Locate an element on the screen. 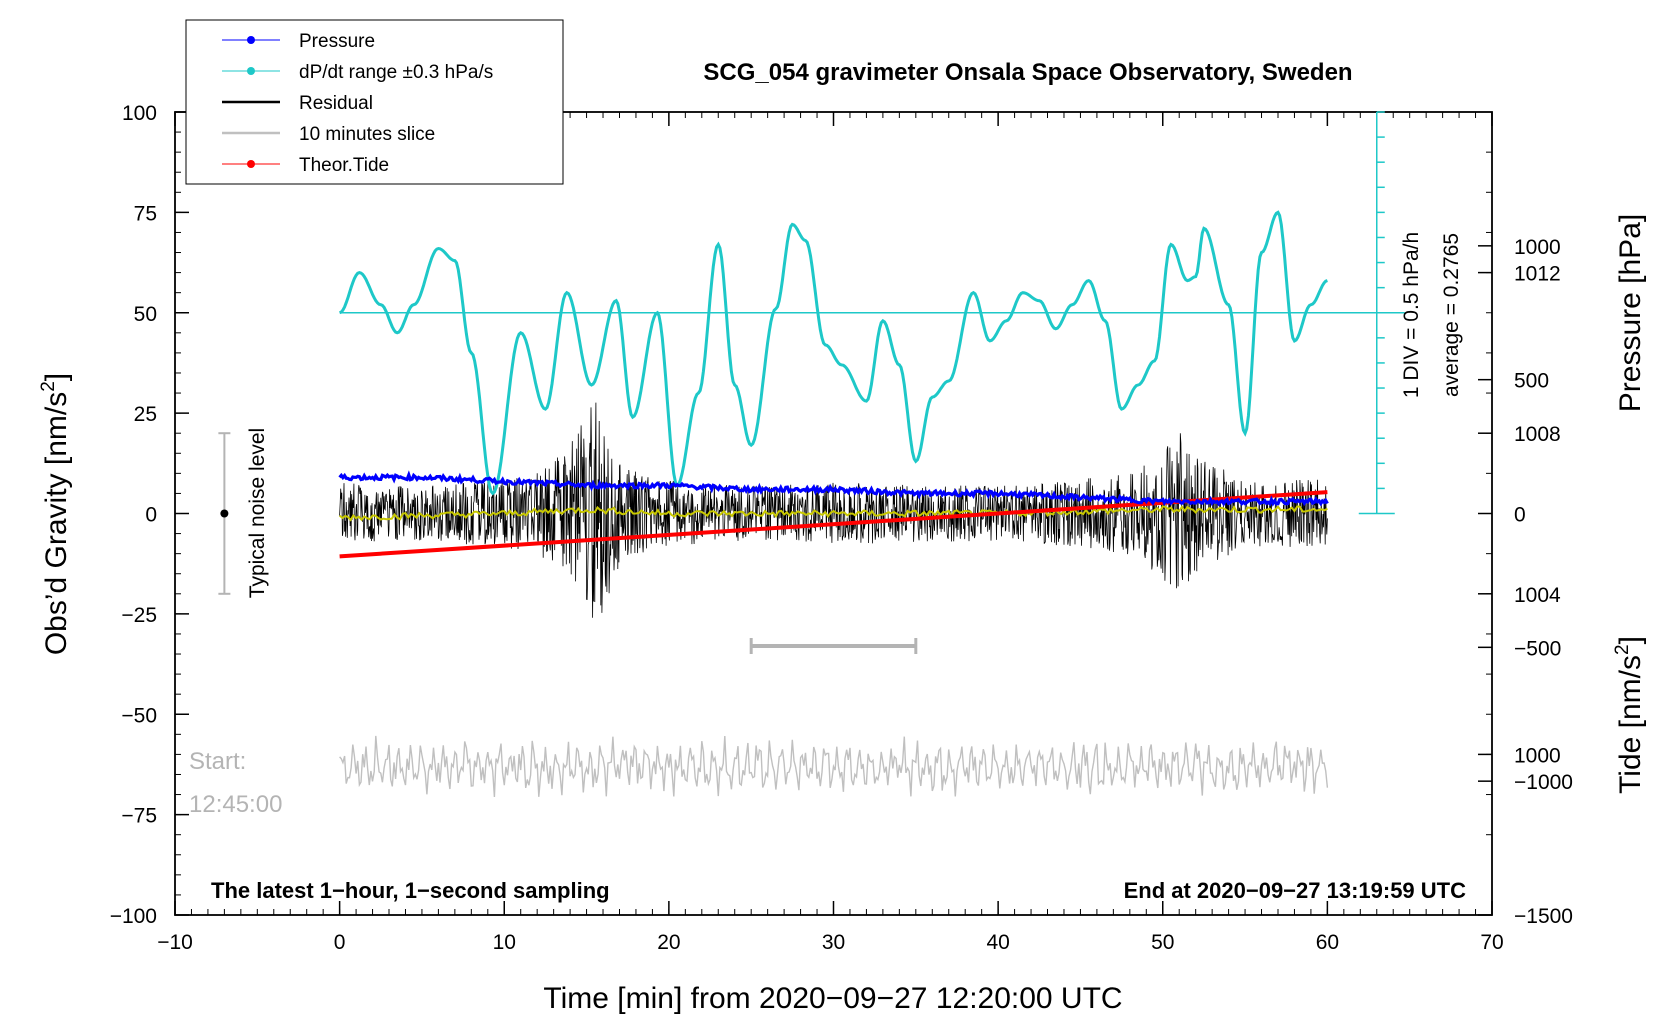  x-tick-label: 10 is located at coordinates (504, 942).